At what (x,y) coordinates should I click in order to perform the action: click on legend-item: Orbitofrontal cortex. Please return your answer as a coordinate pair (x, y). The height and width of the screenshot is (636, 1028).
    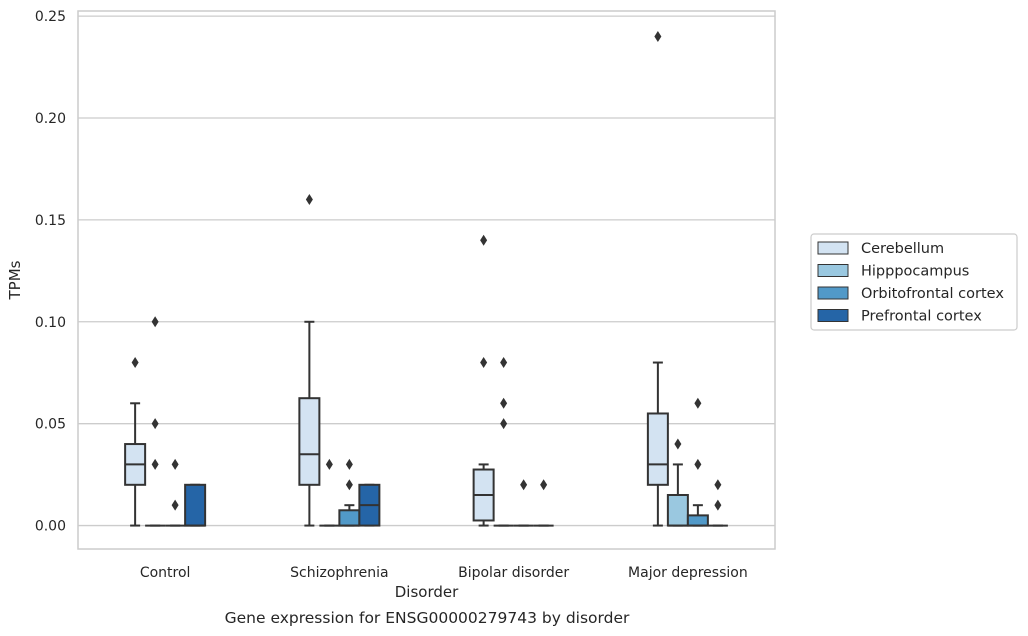
    Looking at the image, I should click on (910, 294).